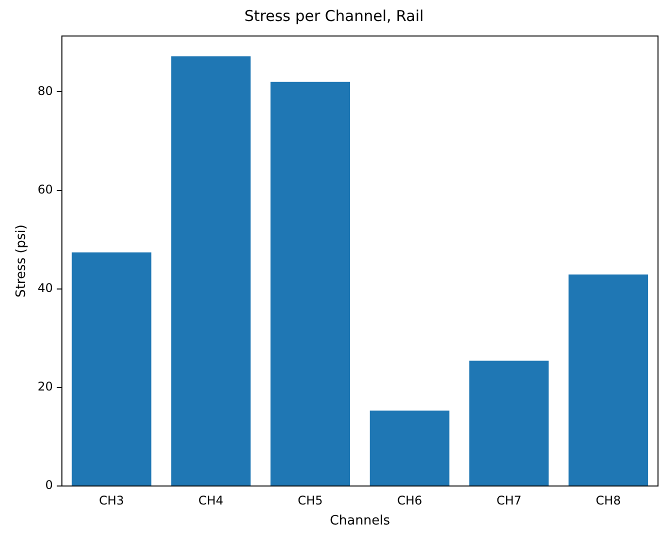 The height and width of the screenshot is (535, 660). I want to click on x-axis-title: Channels, so click(360, 521).